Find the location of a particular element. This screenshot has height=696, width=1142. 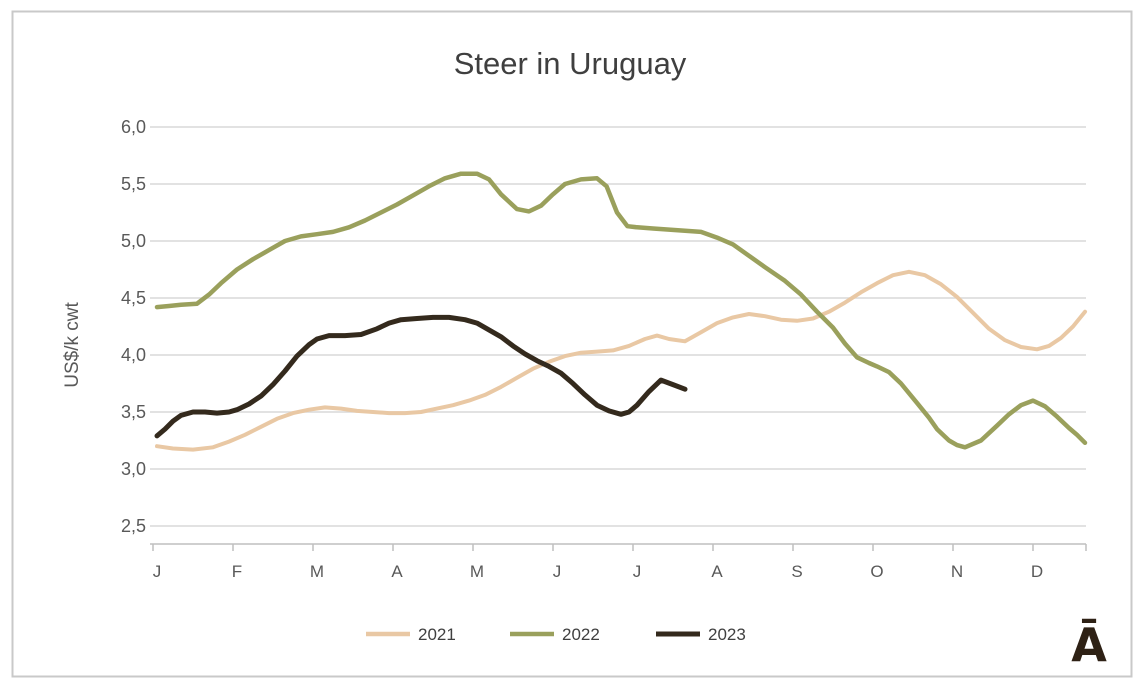

y-axis-title: US$/k cwt is located at coordinates (72, 345).